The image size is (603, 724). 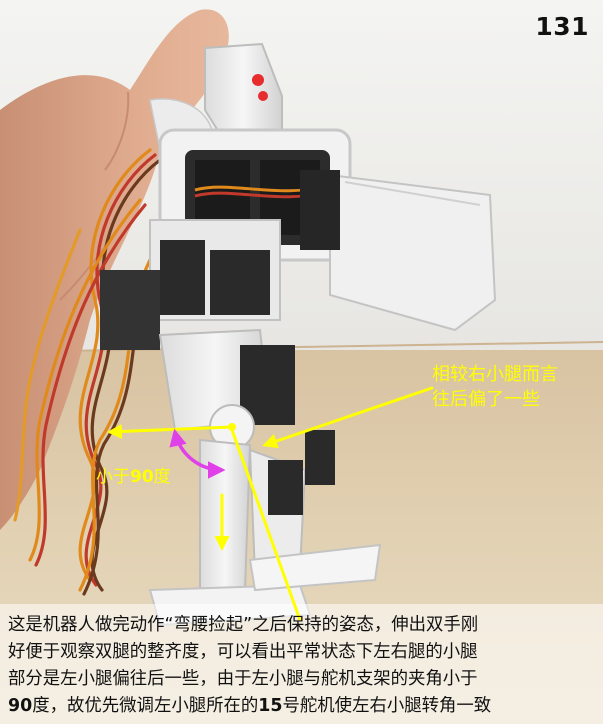 I want to click on right-leg-note-line2: 往后偏了一些, so click(x=486, y=399).